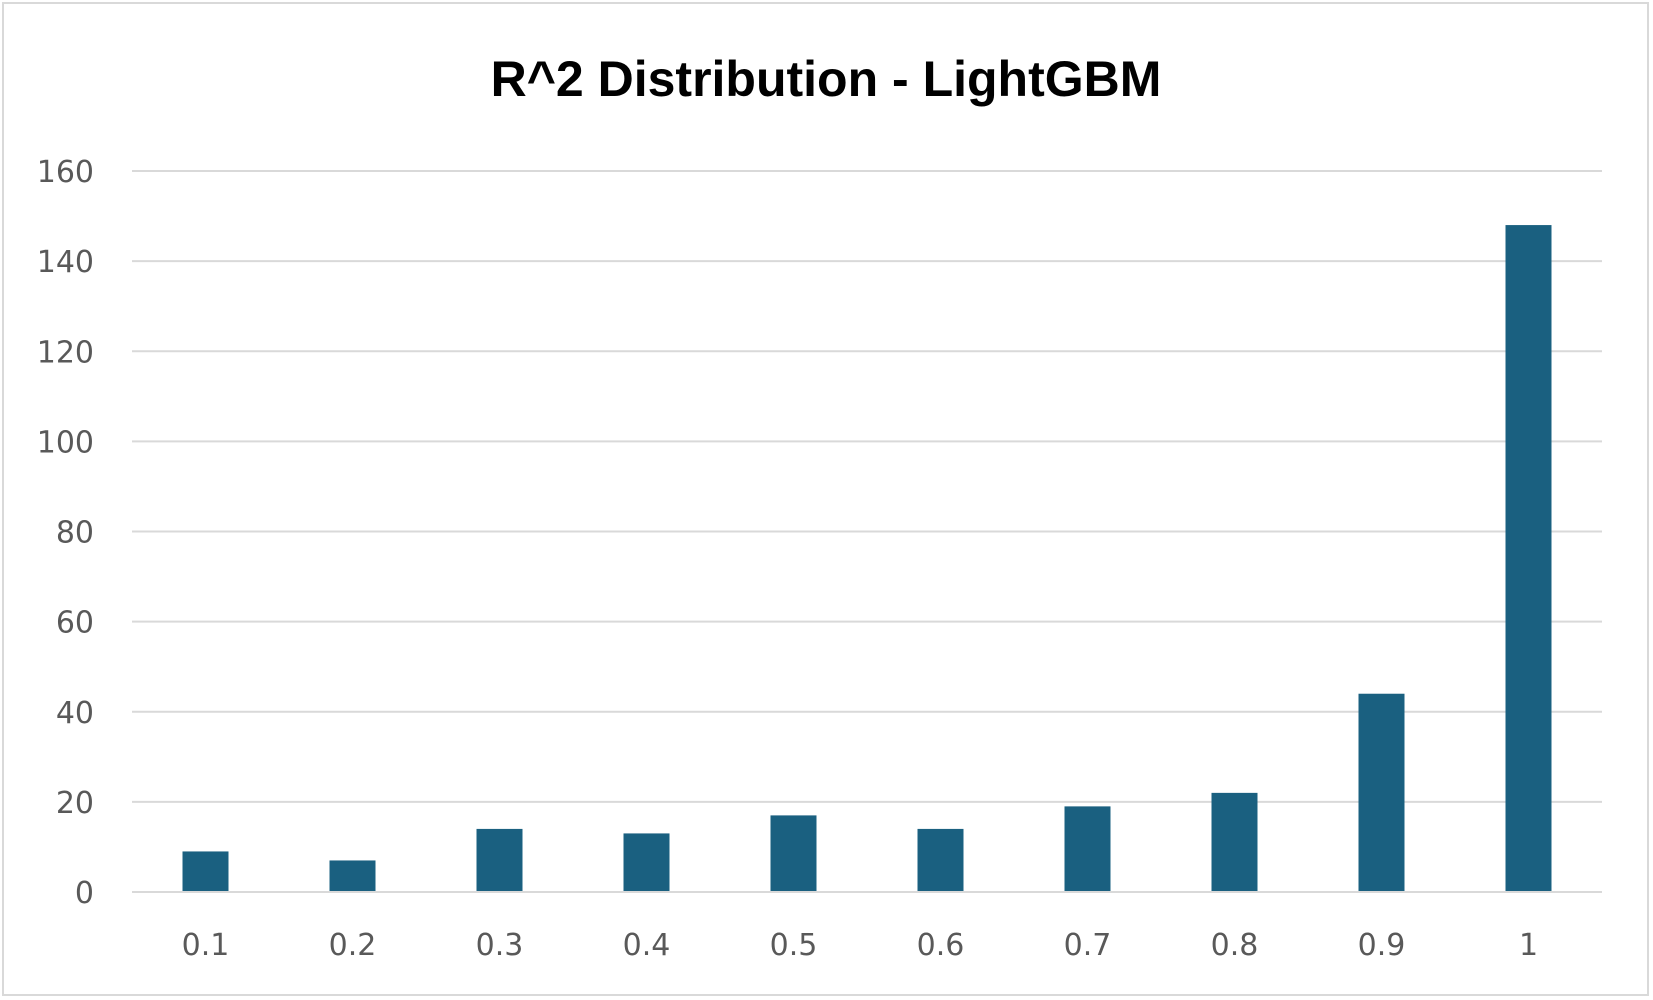  I want to click on y-tick-label: 40, so click(75, 713).